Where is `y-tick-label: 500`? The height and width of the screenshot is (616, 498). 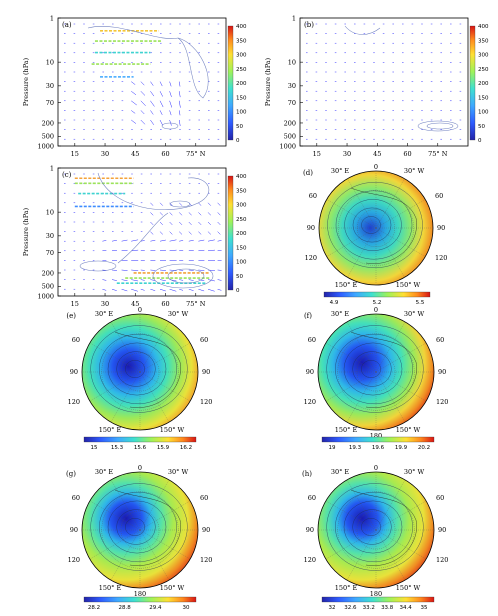 y-tick-label: 500 is located at coordinates (48, 137).